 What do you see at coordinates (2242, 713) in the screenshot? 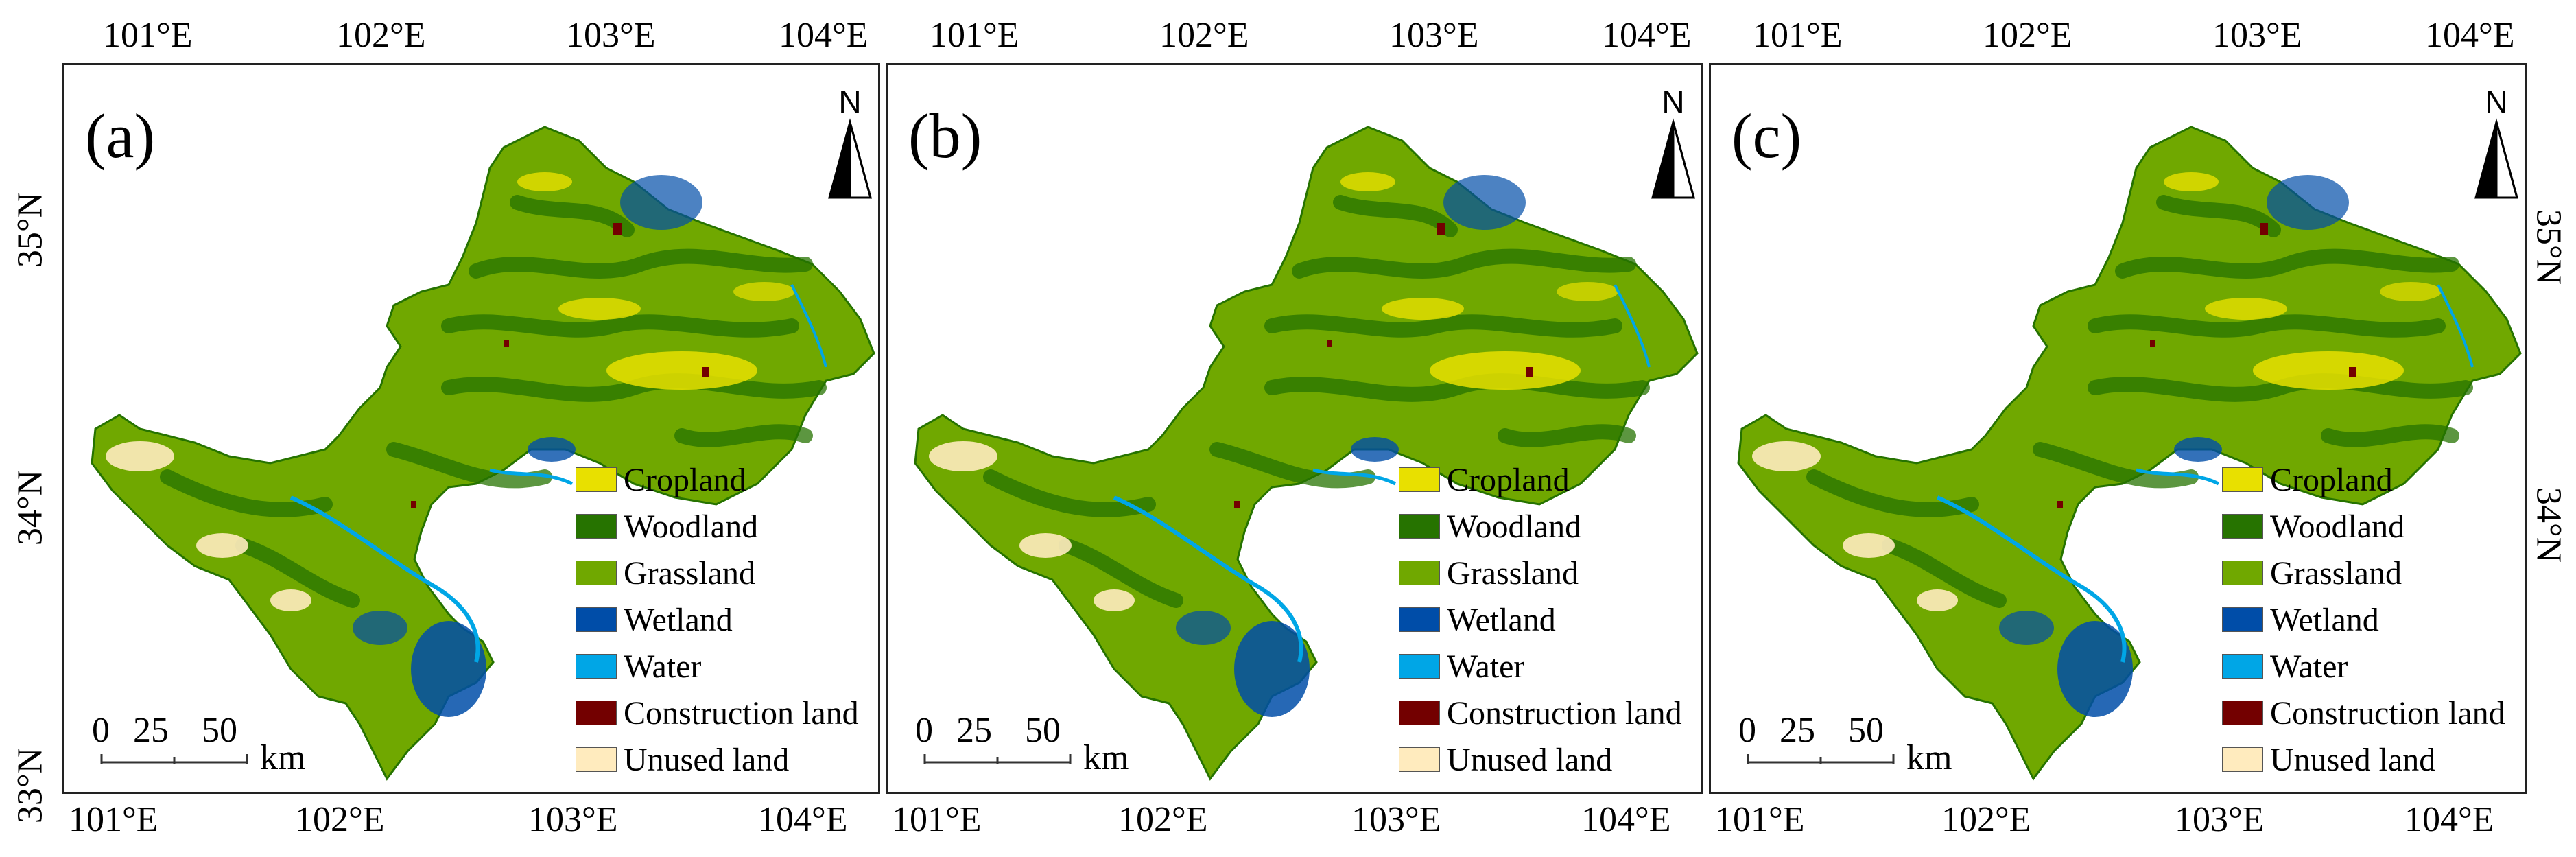
I see `swatch-construction-land` at bounding box center [2242, 713].